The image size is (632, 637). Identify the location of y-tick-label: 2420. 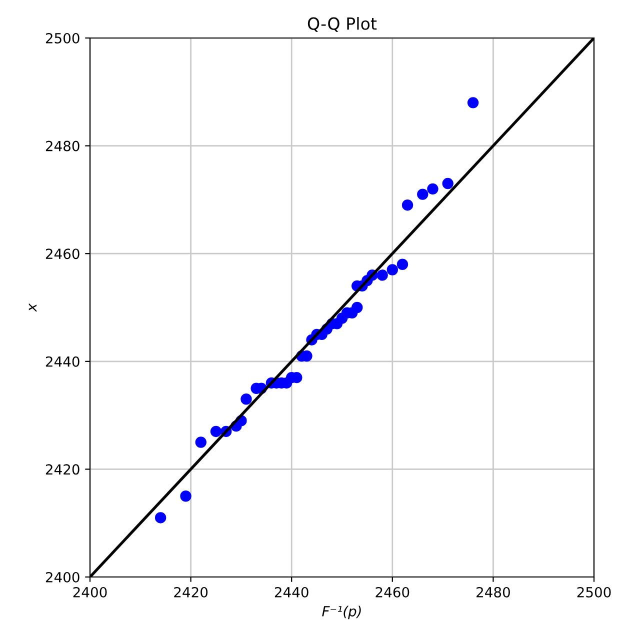
(63, 469).